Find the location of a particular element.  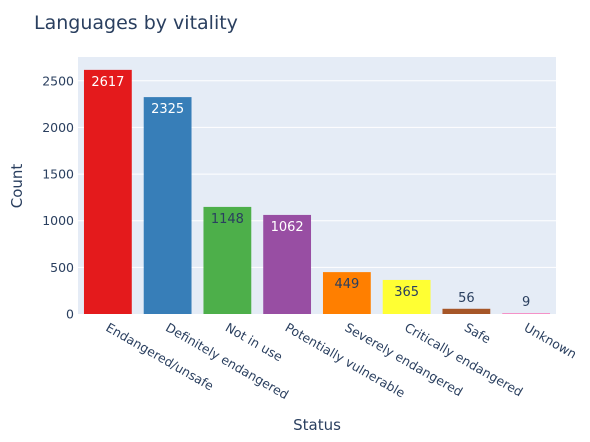

bar-value-label: 56 is located at coordinates (466, 298).